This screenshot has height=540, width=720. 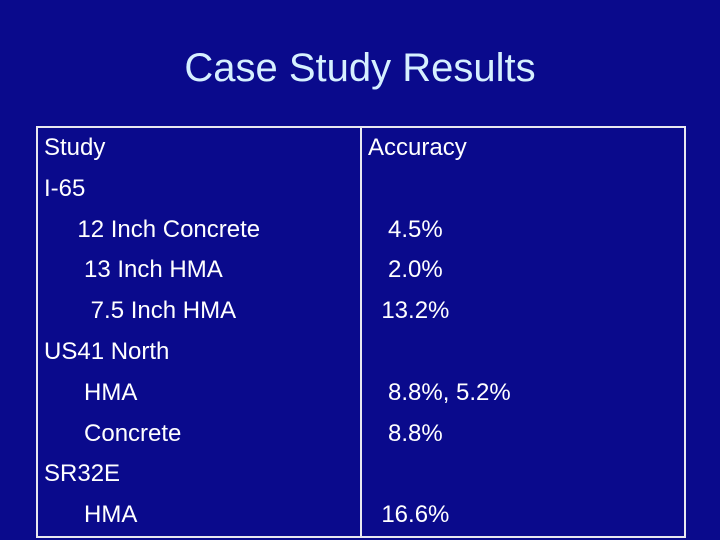 What do you see at coordinates (152, 229) in the screenshot?
I see `study-item: 12 Inch Concrete` at bounding box center [152, 229].